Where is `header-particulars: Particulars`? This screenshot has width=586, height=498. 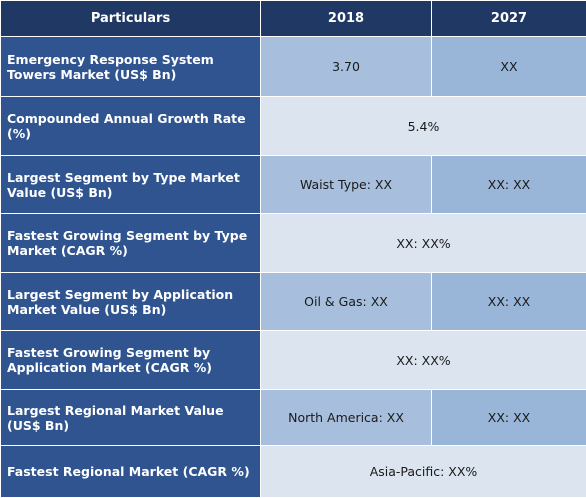 header-particulars: Particulars is located at coordinates (131, 19).